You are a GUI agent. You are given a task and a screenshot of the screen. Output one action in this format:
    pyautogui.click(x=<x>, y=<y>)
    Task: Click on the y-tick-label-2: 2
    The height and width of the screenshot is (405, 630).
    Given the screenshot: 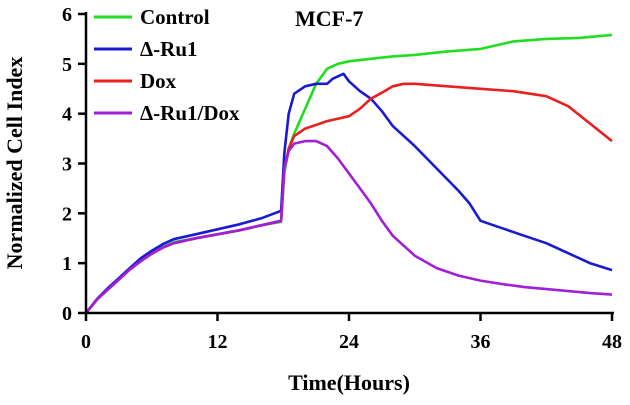 What is the action you would take?
    pyautogui.click(x=67, y=214)
    